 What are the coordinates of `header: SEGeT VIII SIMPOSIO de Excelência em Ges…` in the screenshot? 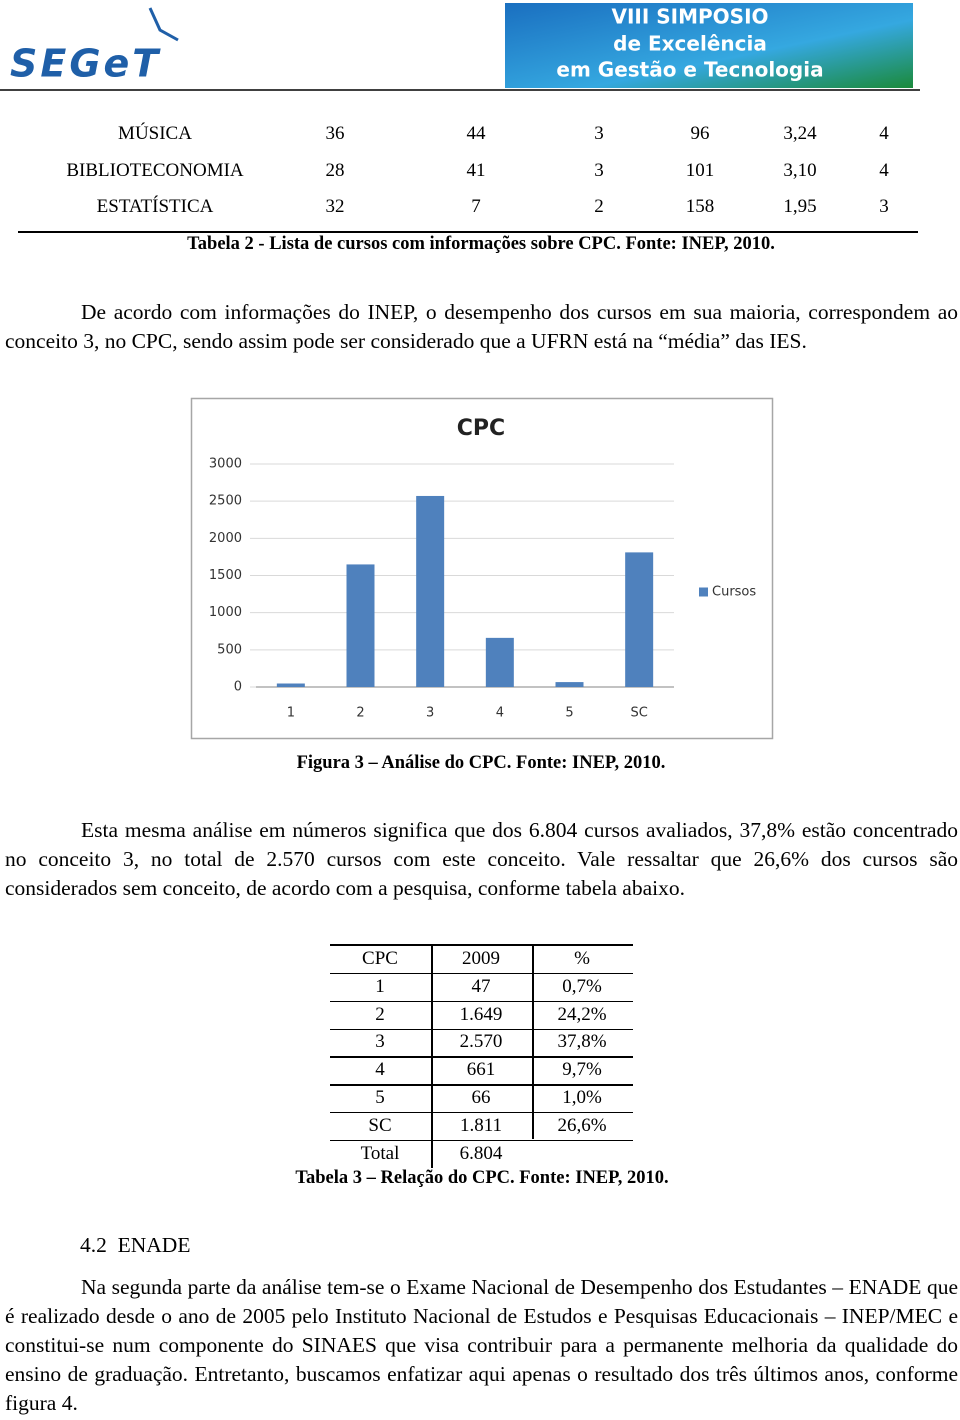 It's located at (460, 47).